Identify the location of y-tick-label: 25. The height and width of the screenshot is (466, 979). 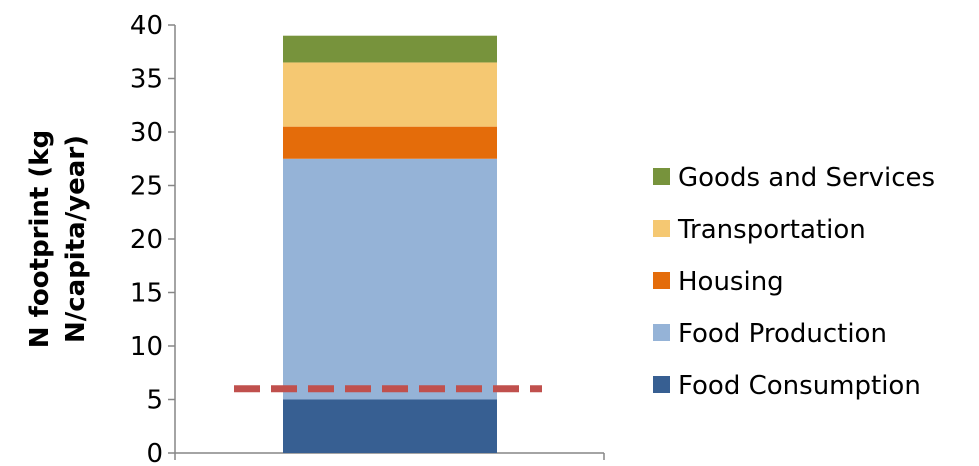
(146, 187).